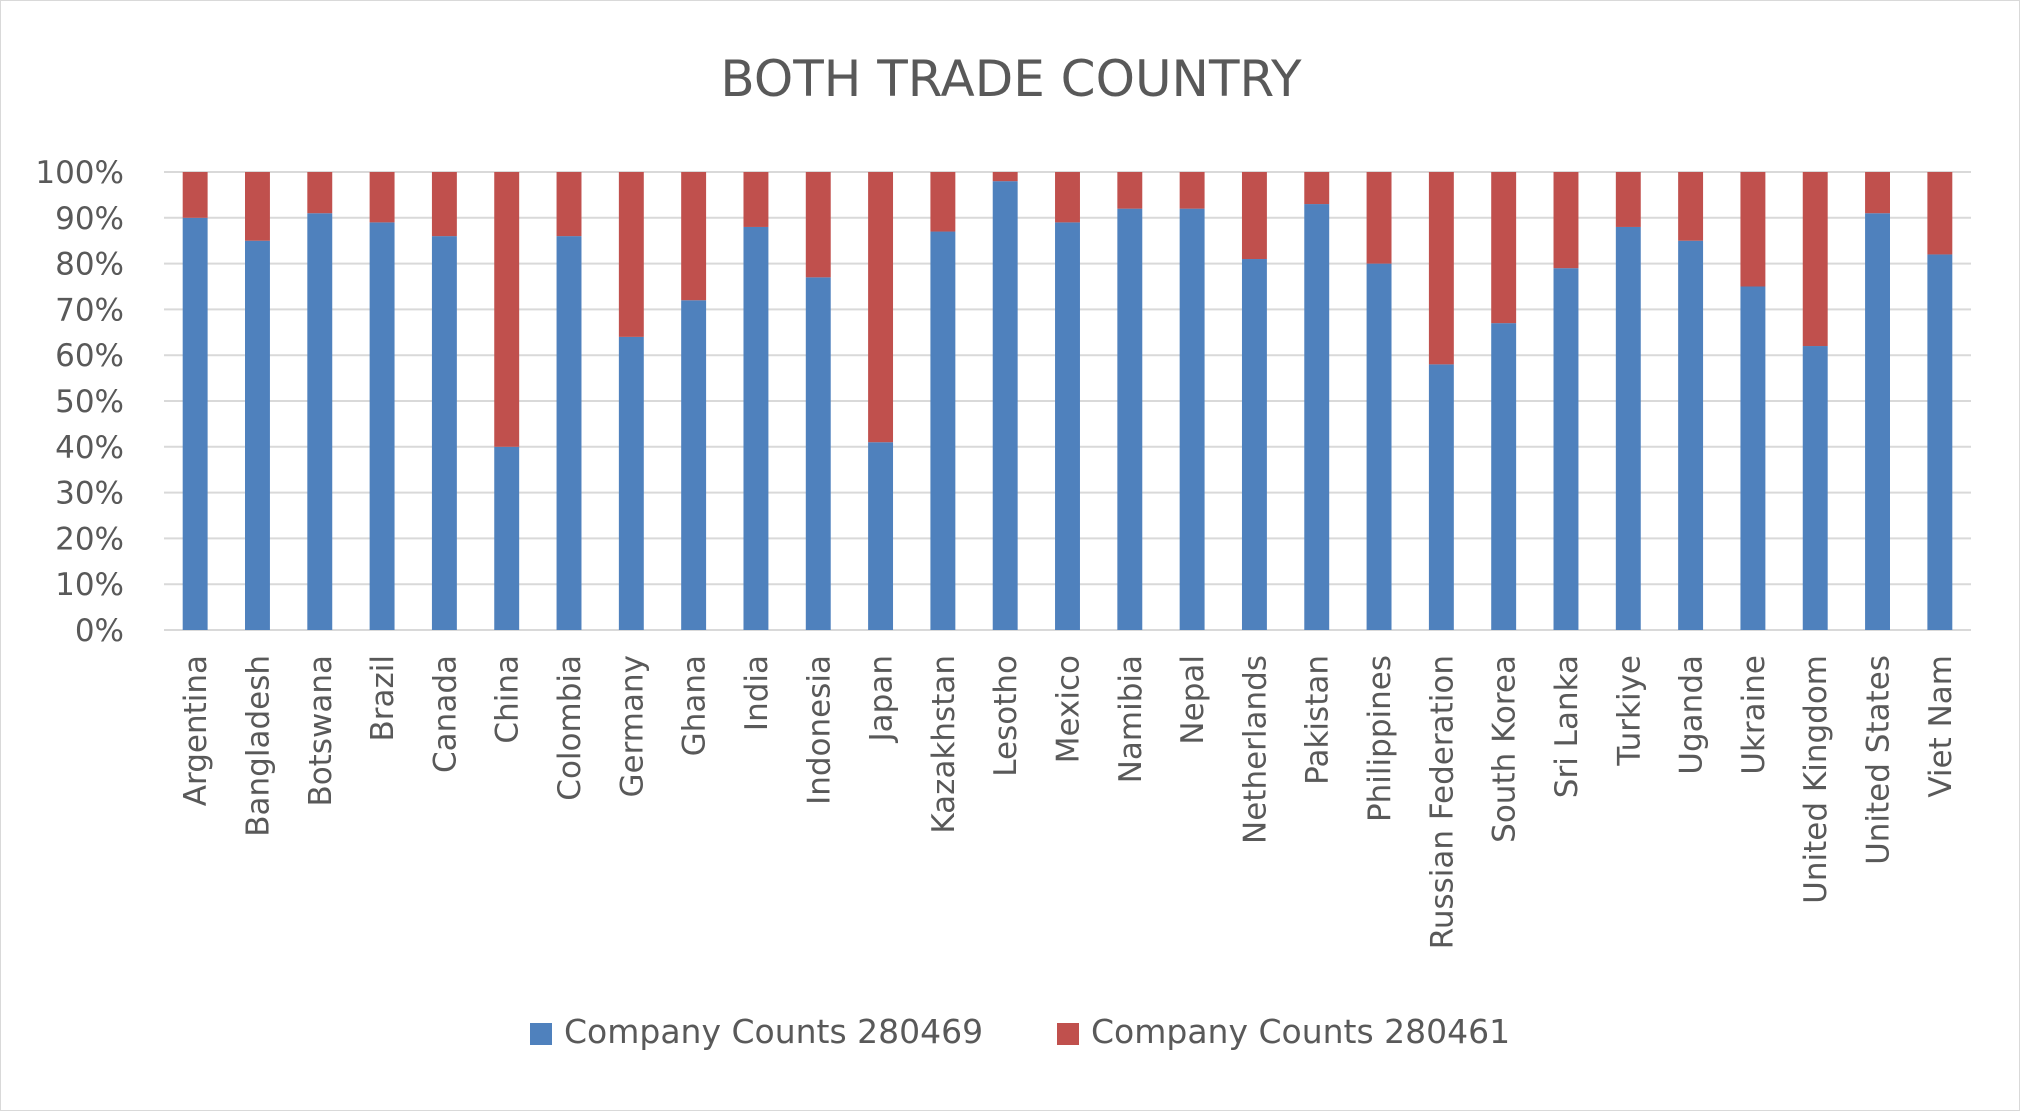 The height and width of the screenshot is (1112, 2020). I want to click on x-category-label: Germany, so click(632, 726).